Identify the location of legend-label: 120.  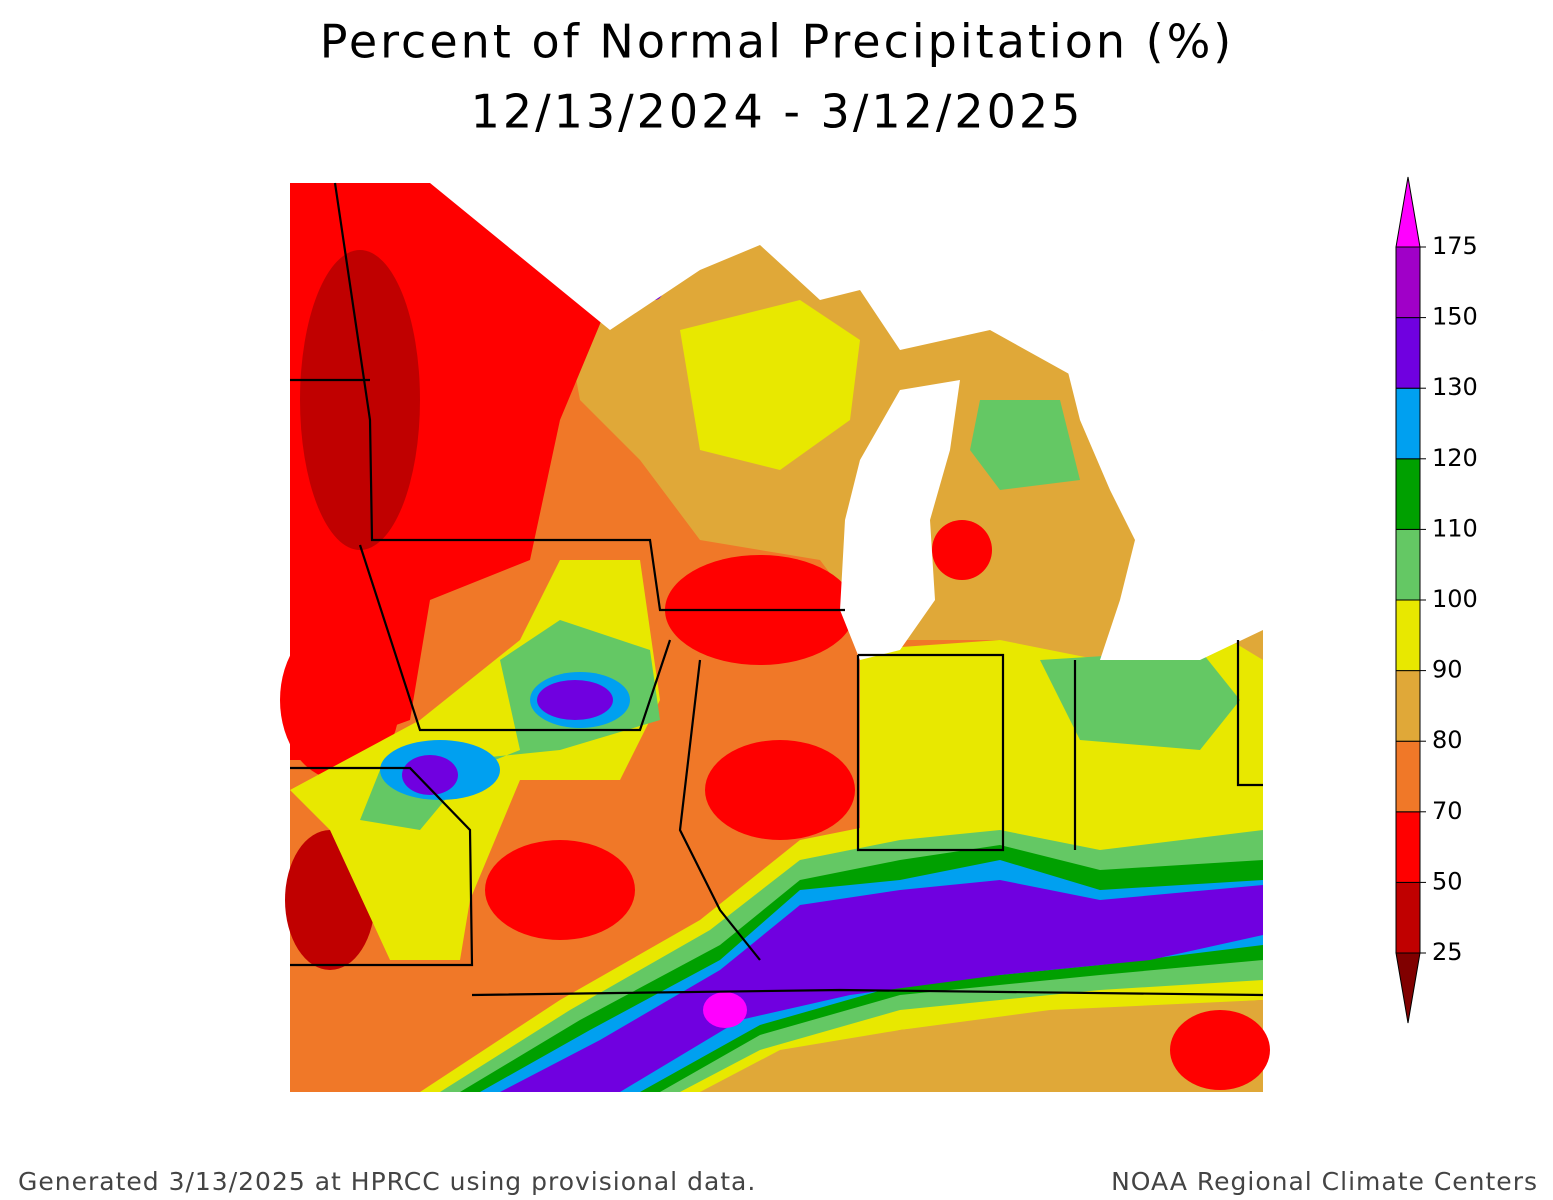
(1455, 458).